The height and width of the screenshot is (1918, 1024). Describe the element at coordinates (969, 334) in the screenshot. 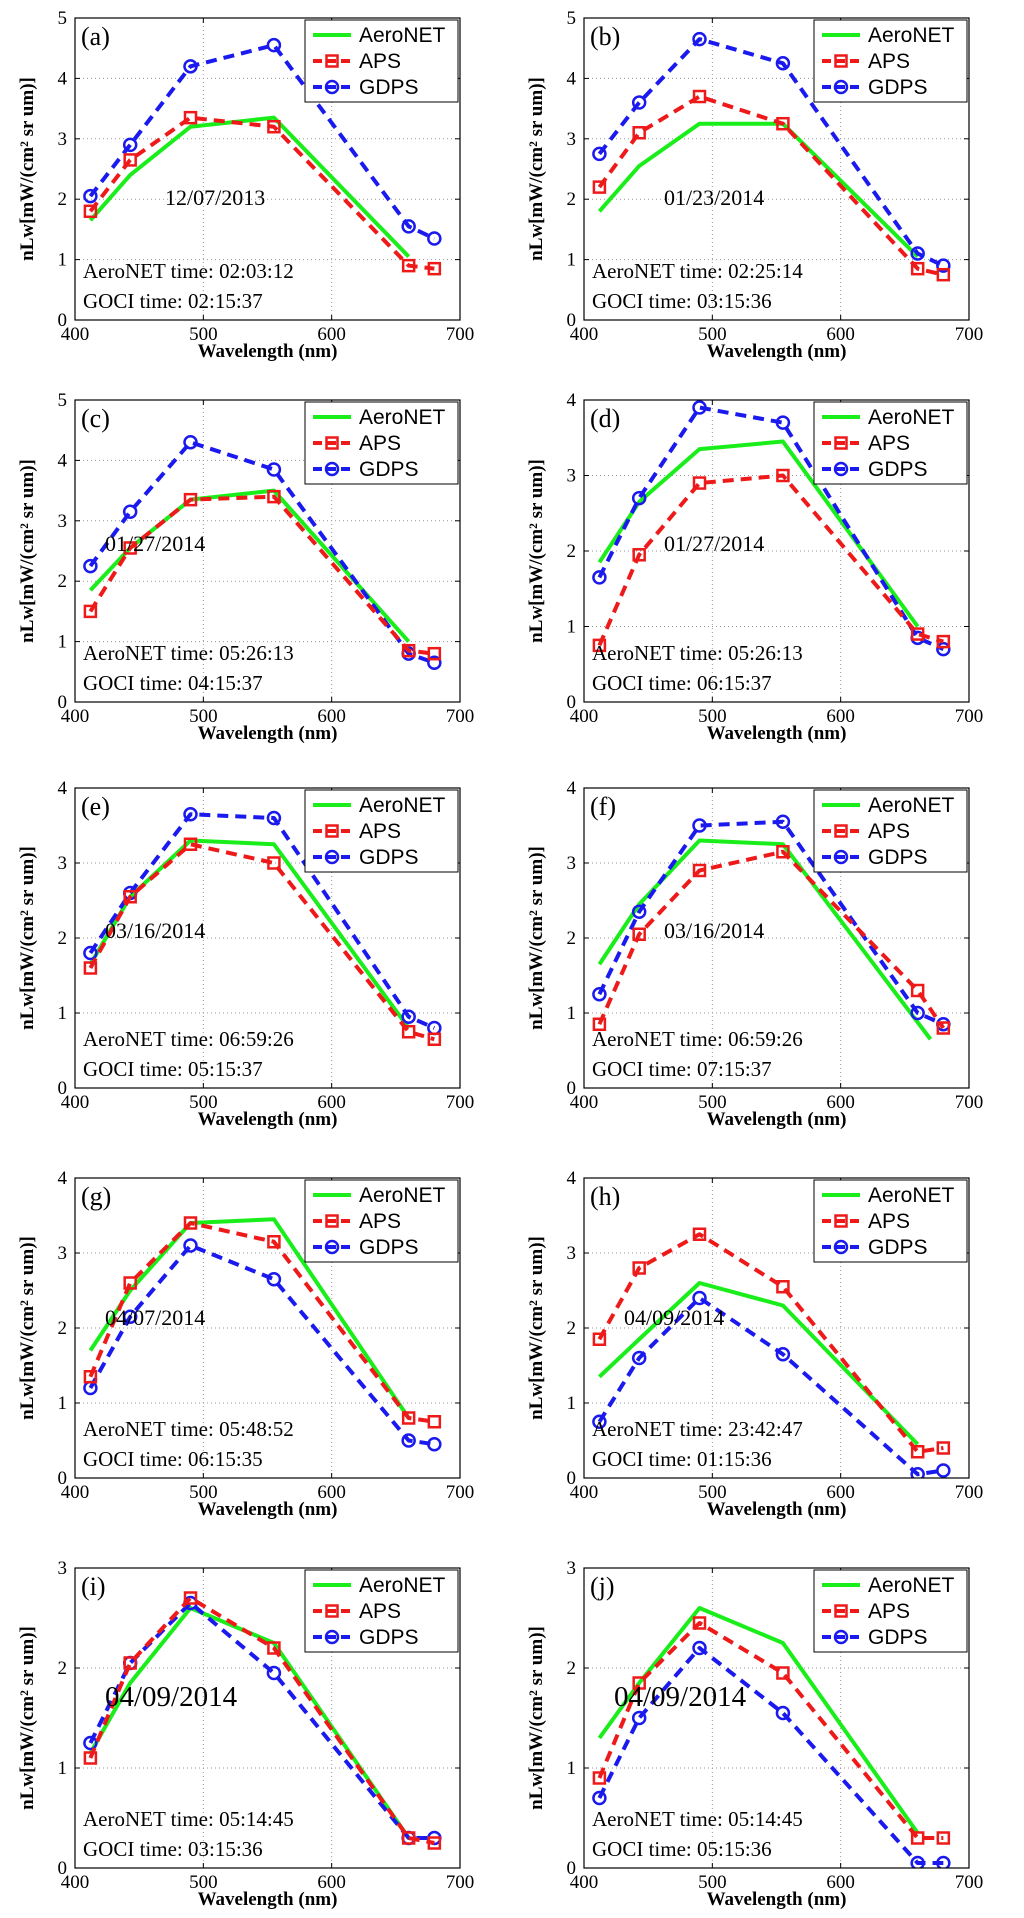

I see `x-tick-label: 700` at that location.